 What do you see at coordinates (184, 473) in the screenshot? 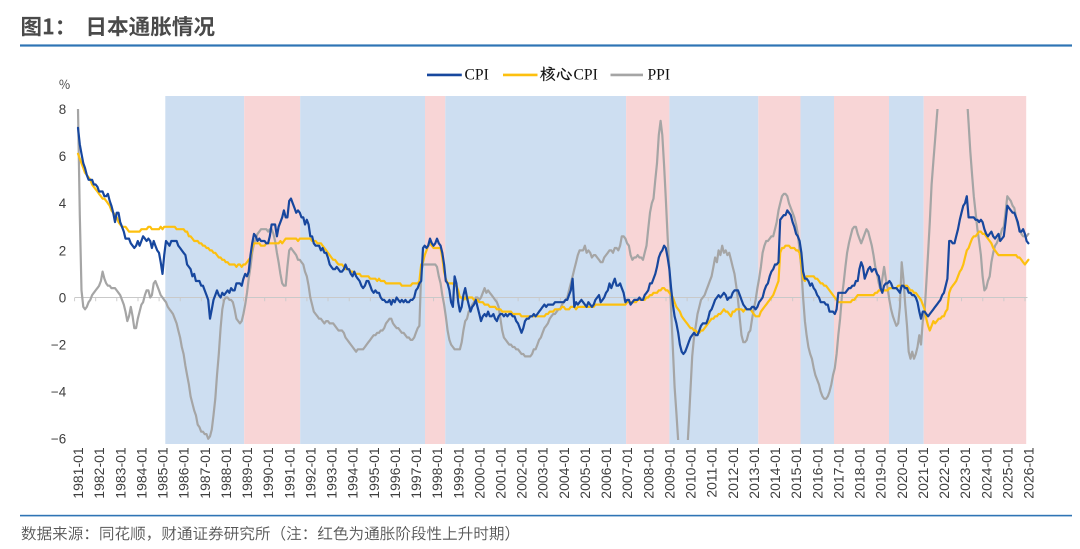
I see `svg-text: 1986-01` at bounding box center [184, 473].